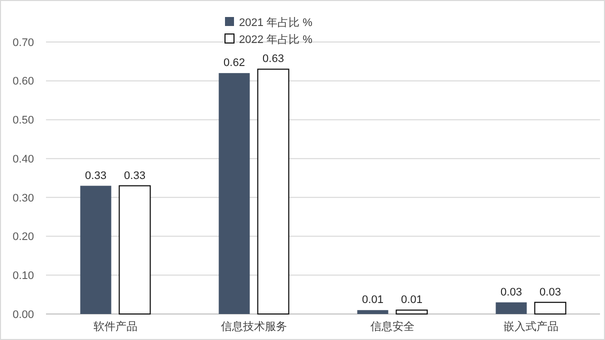  Describe the element at coordinates (23, 159) in the screenshot. I see `y-tick-label: 0.40` at that location.